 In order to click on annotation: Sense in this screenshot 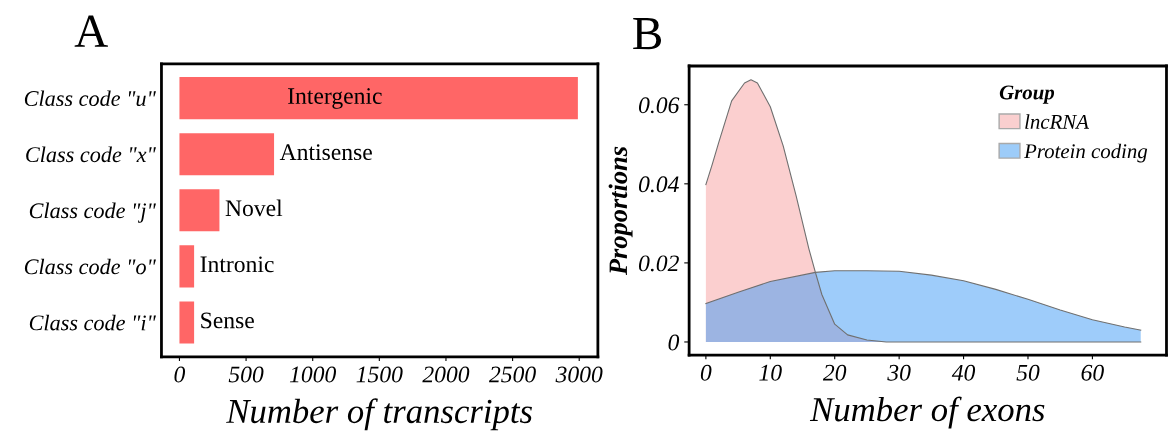, I will do `click(227, 320)`.